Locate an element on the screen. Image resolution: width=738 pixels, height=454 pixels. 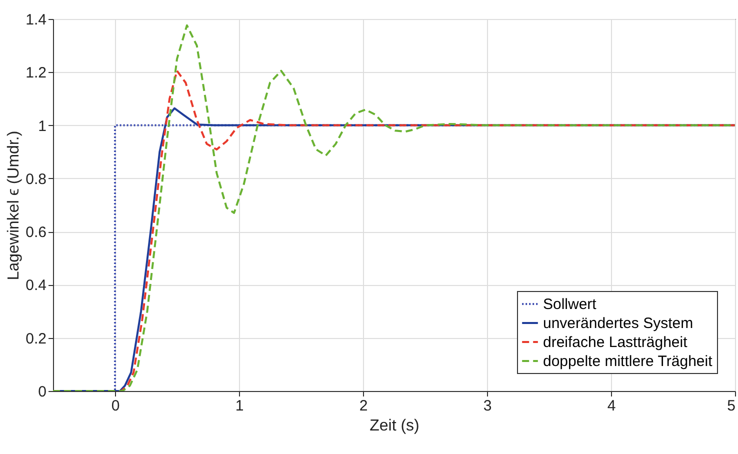
x-tick-label: 4 is located at coordinates (611, 406).